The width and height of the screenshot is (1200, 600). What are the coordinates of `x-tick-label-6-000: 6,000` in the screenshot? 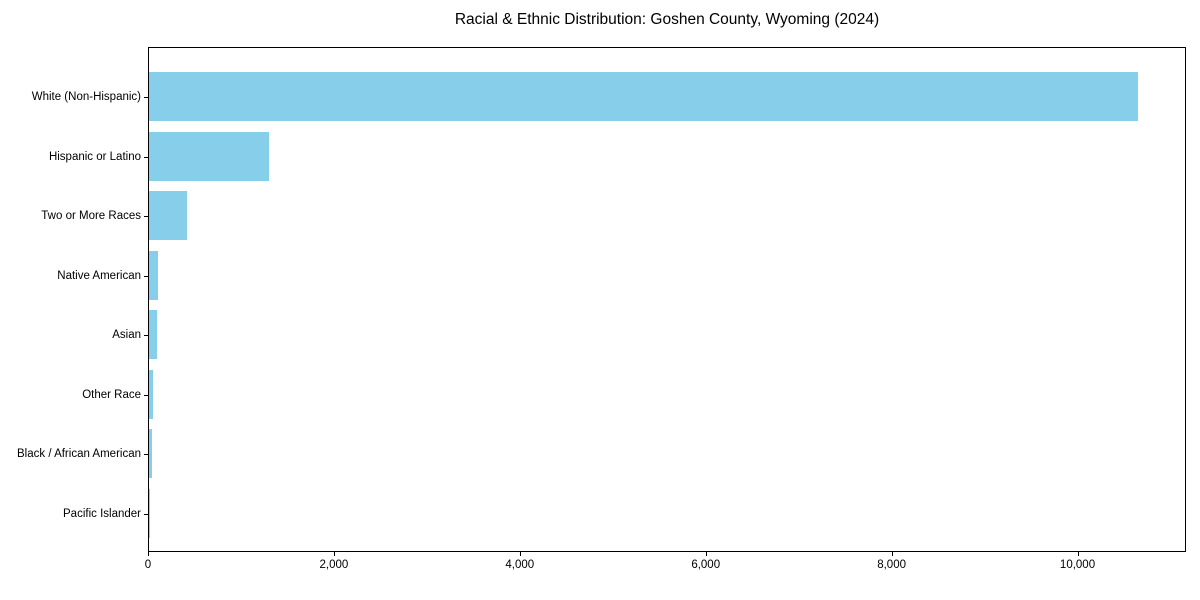 It's located at (706, 565).